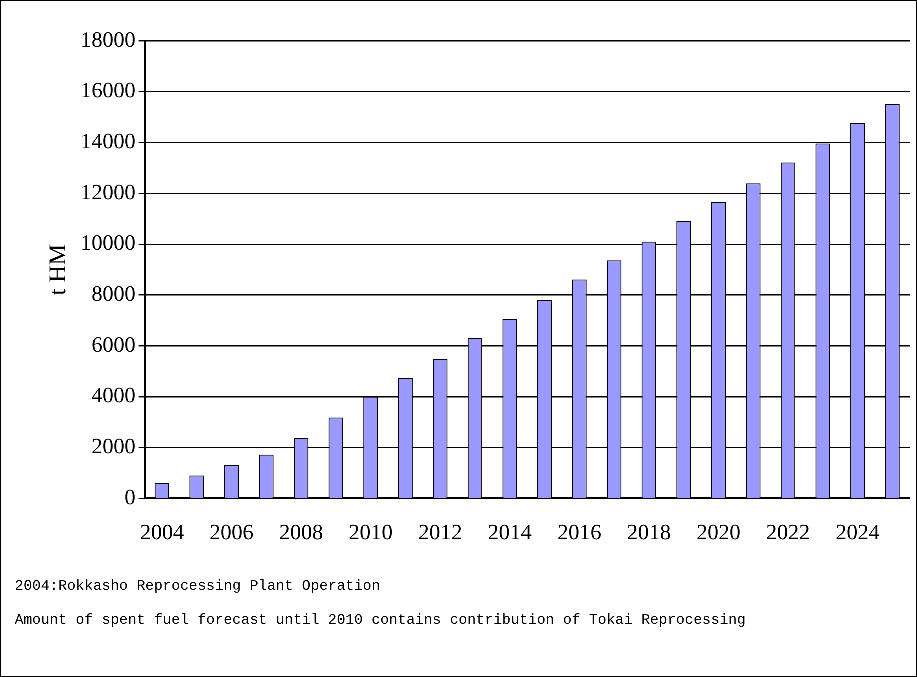 This screenshot has width=917, height=677. Describe the element at coordinates (108, 39) in the screenshot. I see `y-tick-label: 18000` at that location.